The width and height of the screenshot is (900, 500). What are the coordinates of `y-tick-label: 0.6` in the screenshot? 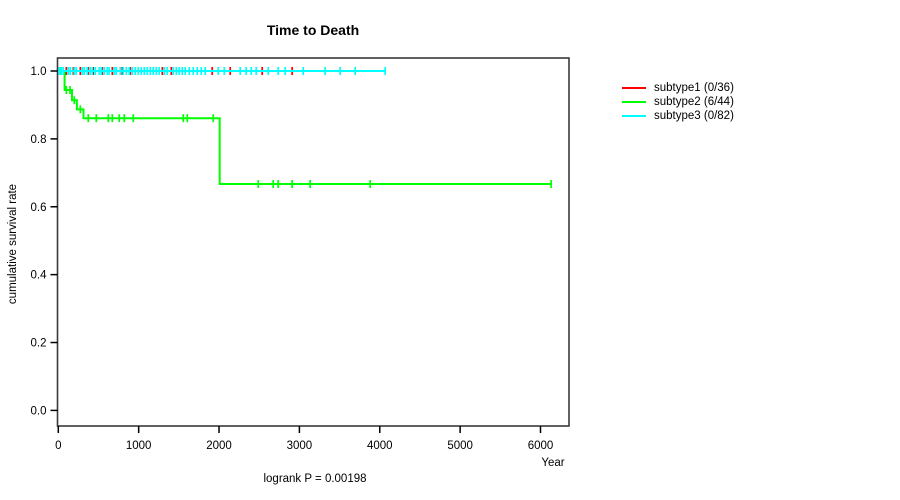 It's located at (39, 208).